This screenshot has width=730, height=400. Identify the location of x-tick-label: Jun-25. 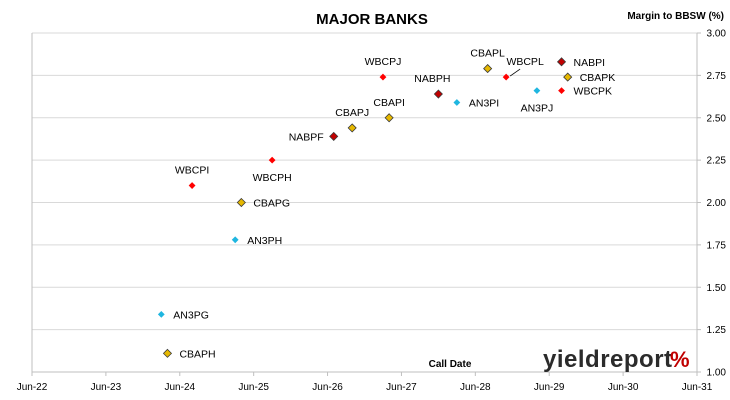
(253, 387).